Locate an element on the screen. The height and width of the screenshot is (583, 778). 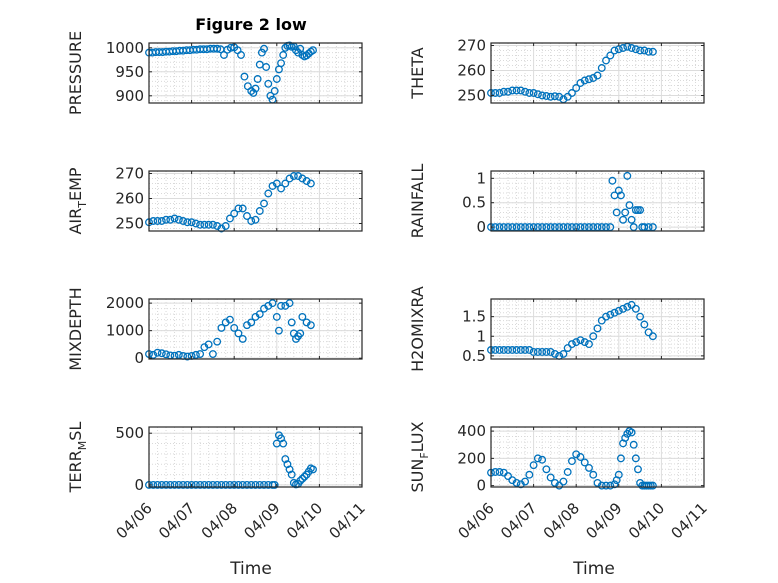
y-axis-label-main: THETA is located at coordinates (417, 73).